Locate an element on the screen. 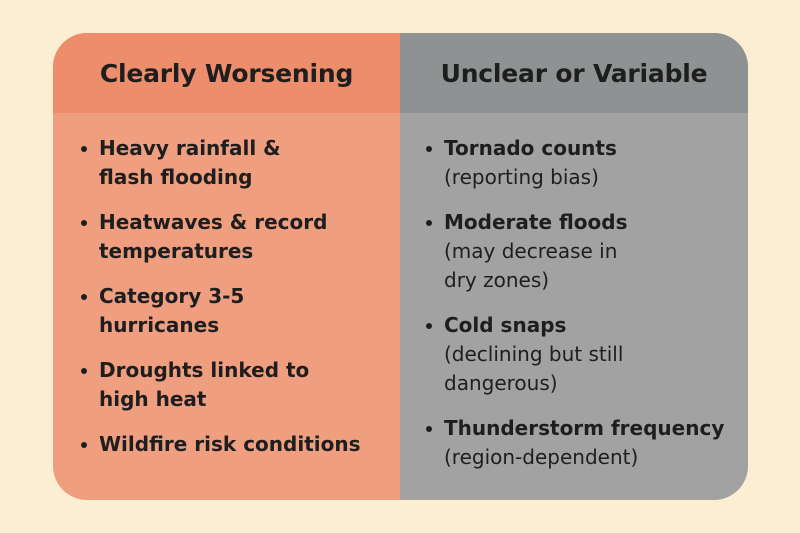 Image resolution: width=800 pixels, height=533 pixels. item-title: Tornado counts is located at coordinates (530, 148).